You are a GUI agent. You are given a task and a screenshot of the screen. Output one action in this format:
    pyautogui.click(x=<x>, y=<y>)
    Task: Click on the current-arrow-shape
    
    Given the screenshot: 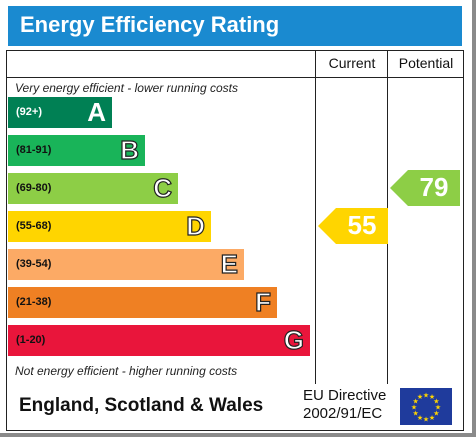 What is the action you would take?
    pyautogui.click(x=353, y=226)
    